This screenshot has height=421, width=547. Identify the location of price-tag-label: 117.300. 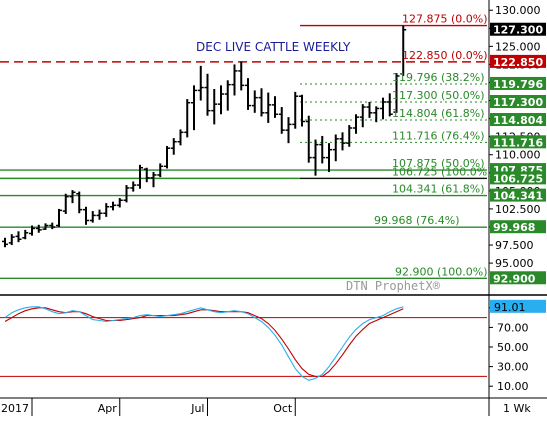
(518, 102).